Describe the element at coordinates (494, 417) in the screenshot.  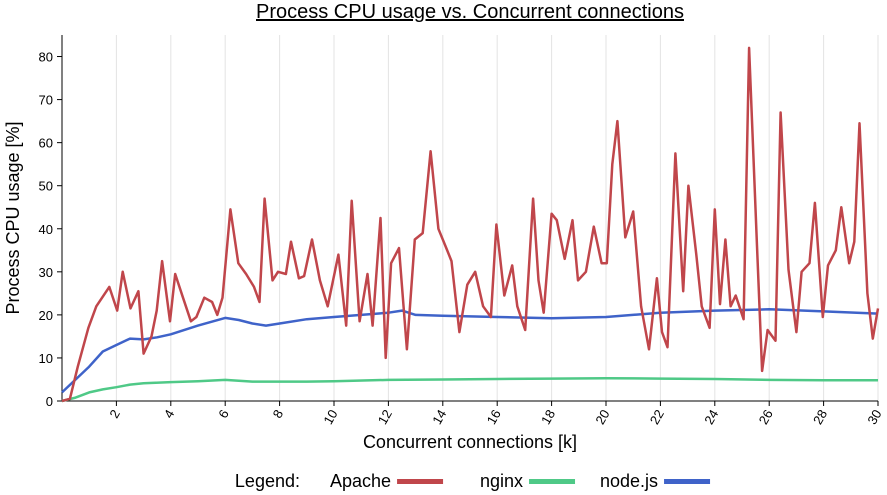
I see `x-tick-label: 16` at that location.